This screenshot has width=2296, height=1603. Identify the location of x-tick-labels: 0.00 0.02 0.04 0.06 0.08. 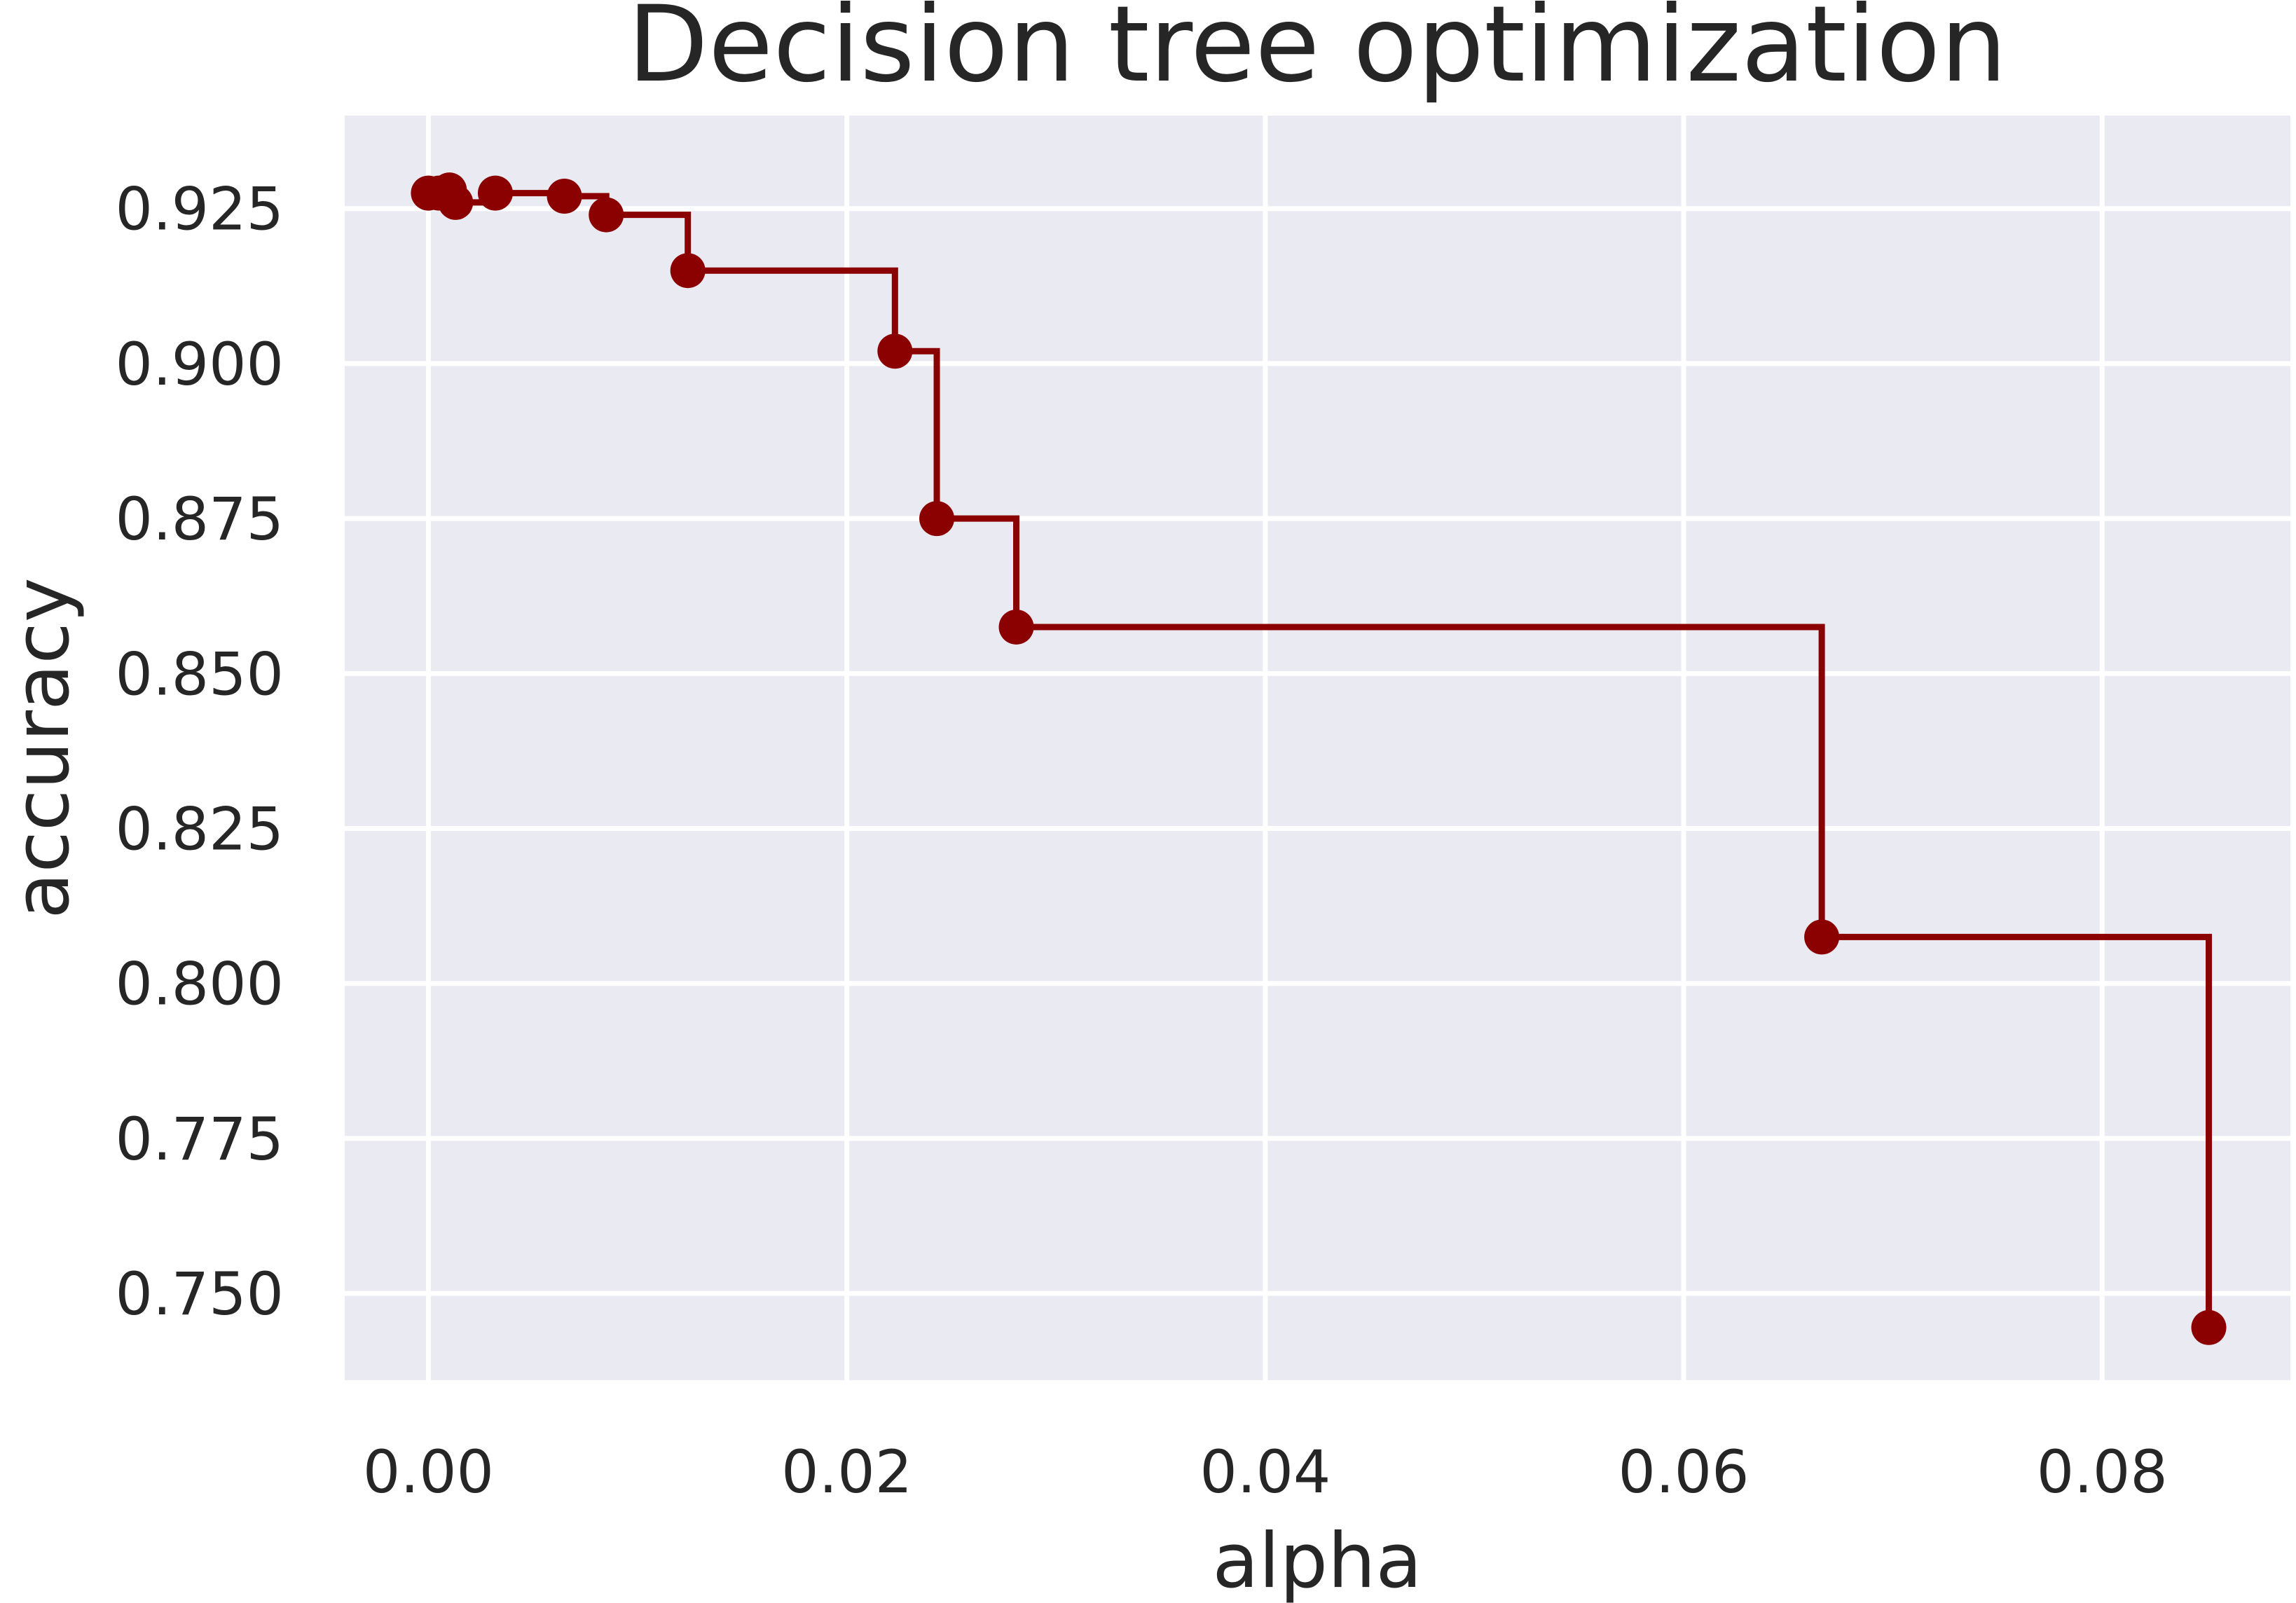
(1265, 1472).